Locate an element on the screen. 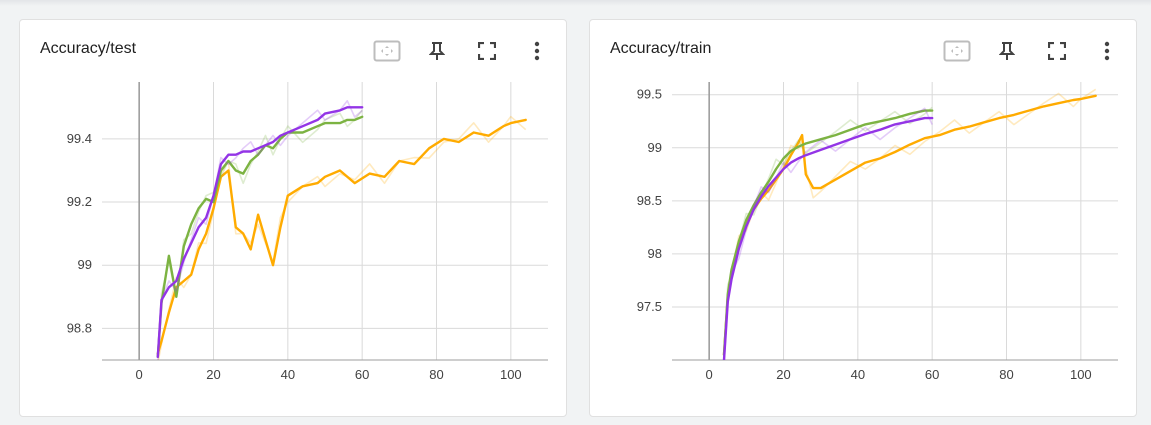 The image size is (1151, 425). y-tick-label: 98 is located at coordinates (655, 253).